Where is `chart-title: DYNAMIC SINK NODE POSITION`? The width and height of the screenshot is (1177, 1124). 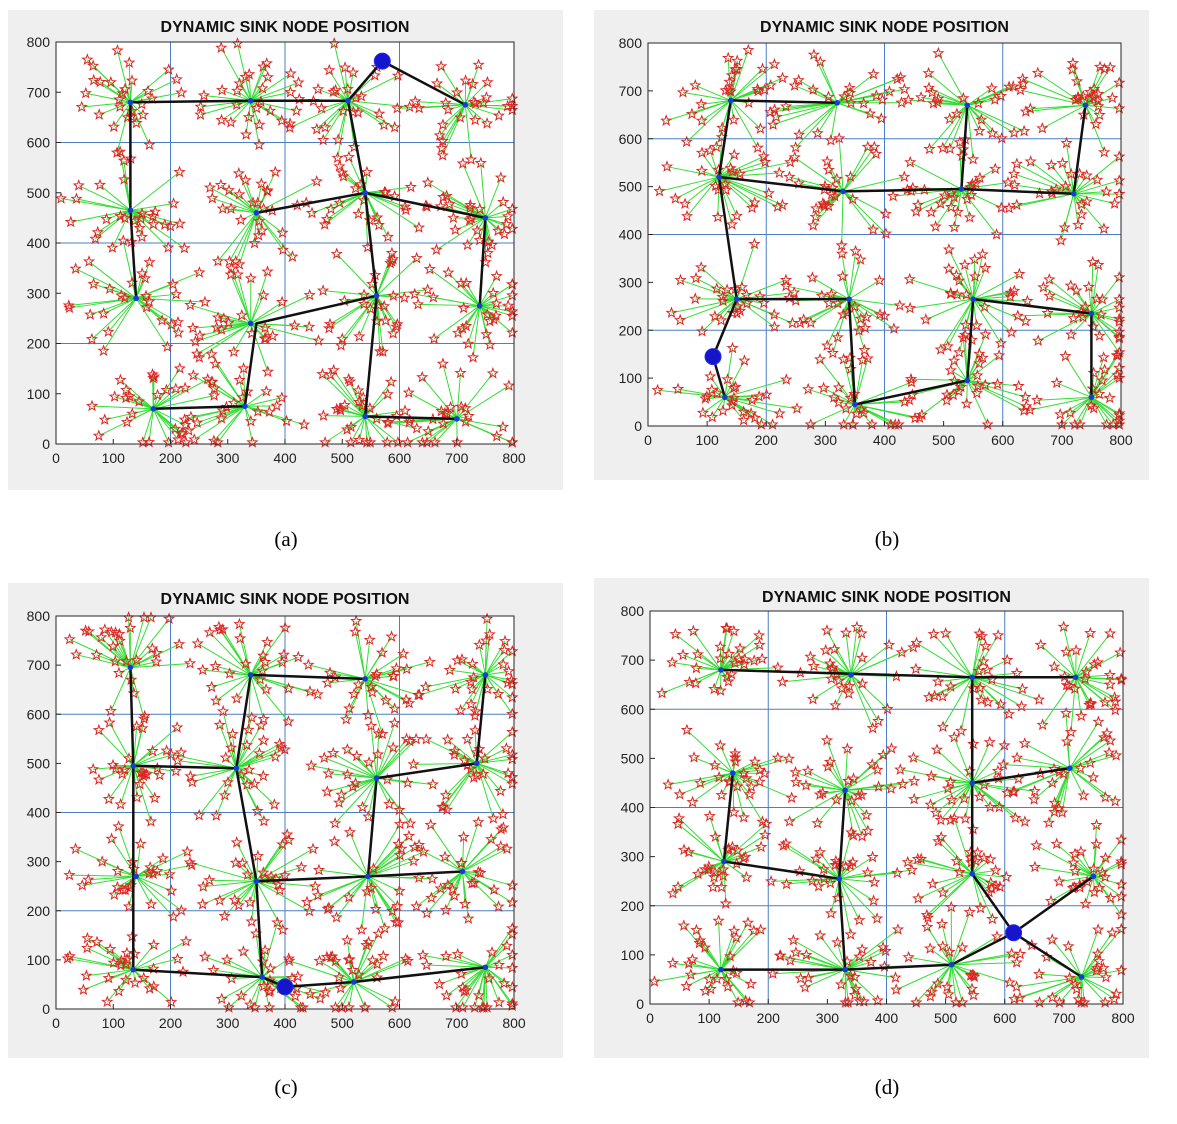
chart-title: DYNAMIC SINK NODE POSITION is located at coordinates (884, 27).